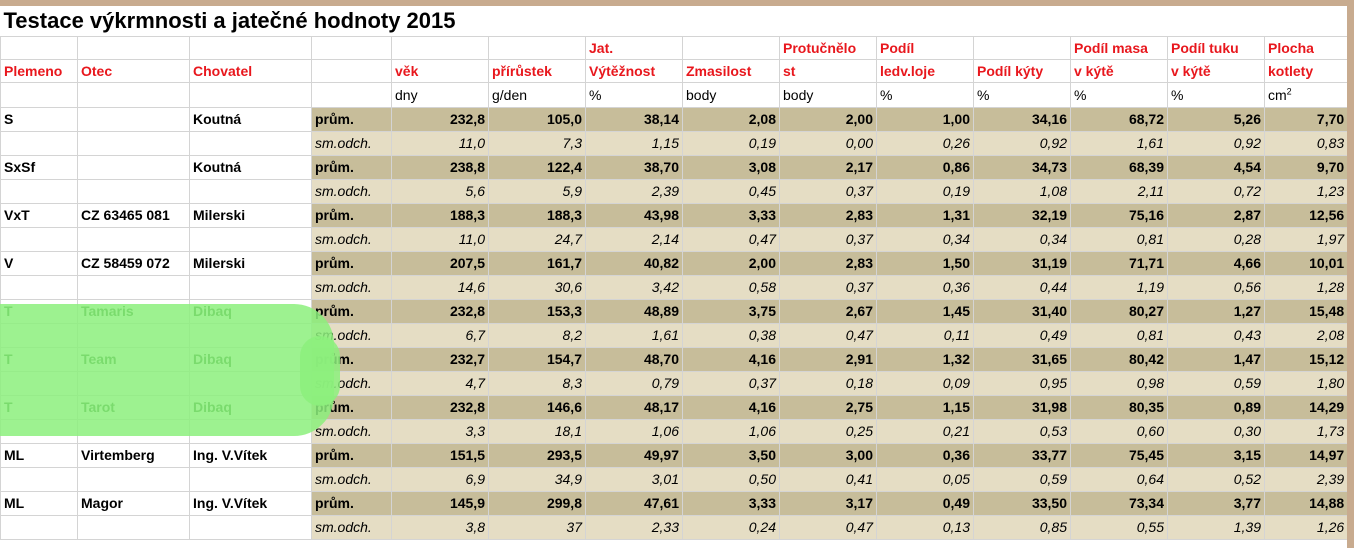 The image size is (1354, 548). Describe the element at coordinates (1119, 311) in the screenshot. I see `cell-value: 80,27` at that location.